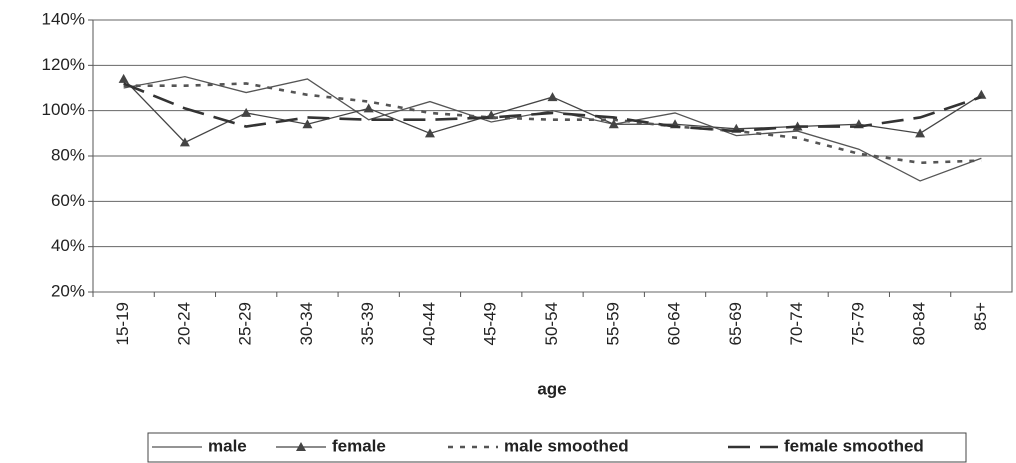 The height and width of the screenshot is (463, 1016). Describe the element at coordinates (63, 18) in the screenshot. I see `y-tick-label: 140%` at that location.